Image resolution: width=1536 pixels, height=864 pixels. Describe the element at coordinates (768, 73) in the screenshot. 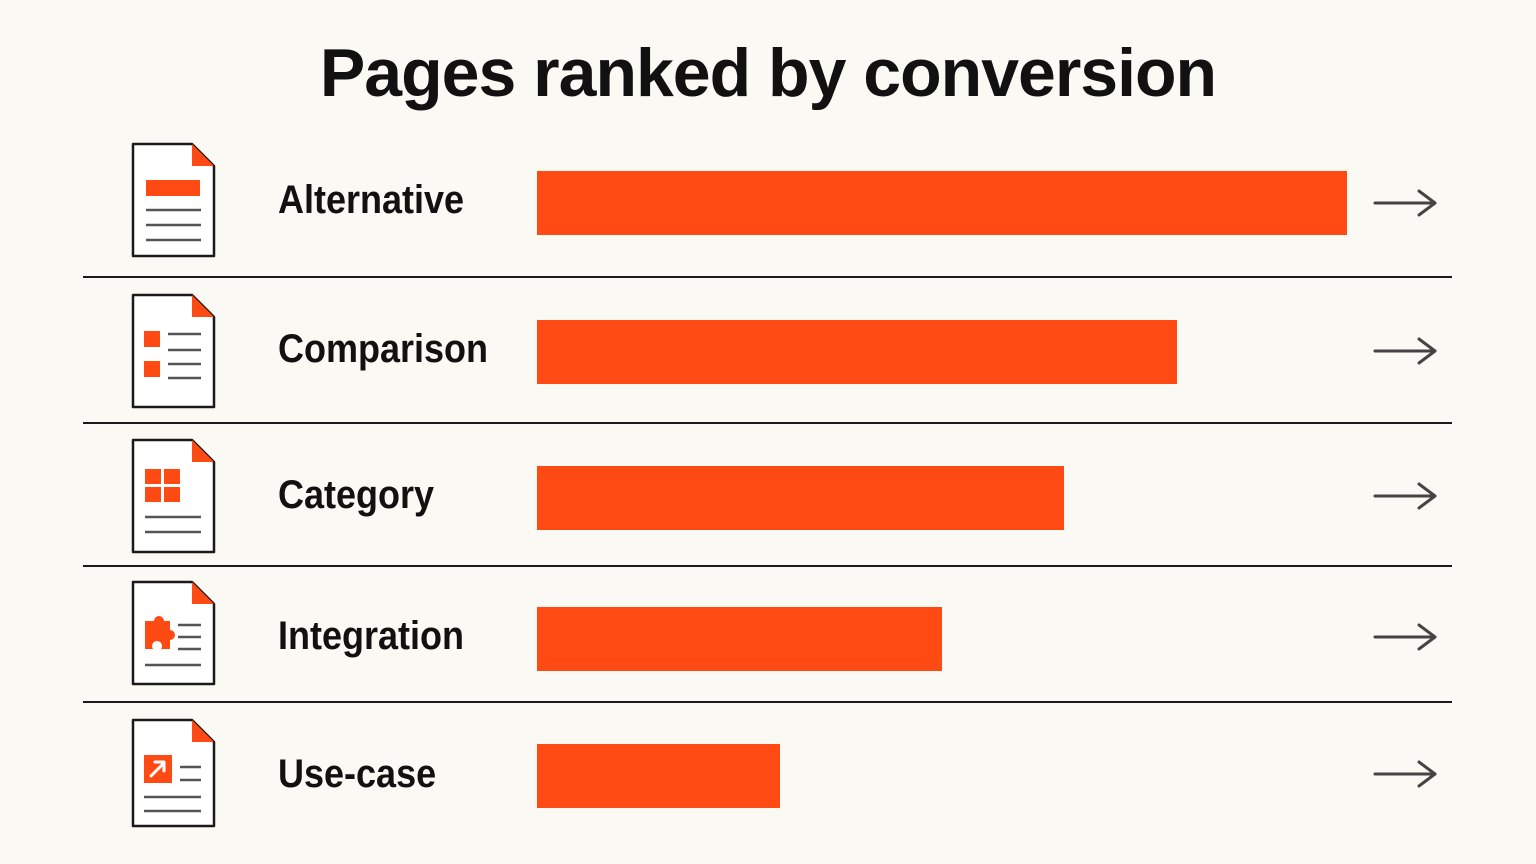

I see `chart-title: Pages ranked by conversion` at that location.